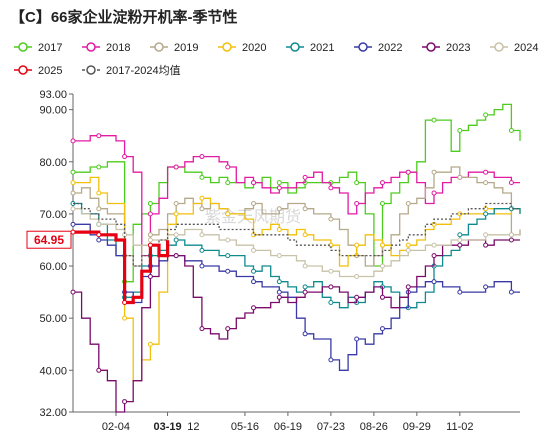 Image resolution: width=550 pixels, height=438 pixels. I want to click on legend-label: 2019, so click(186, 48).